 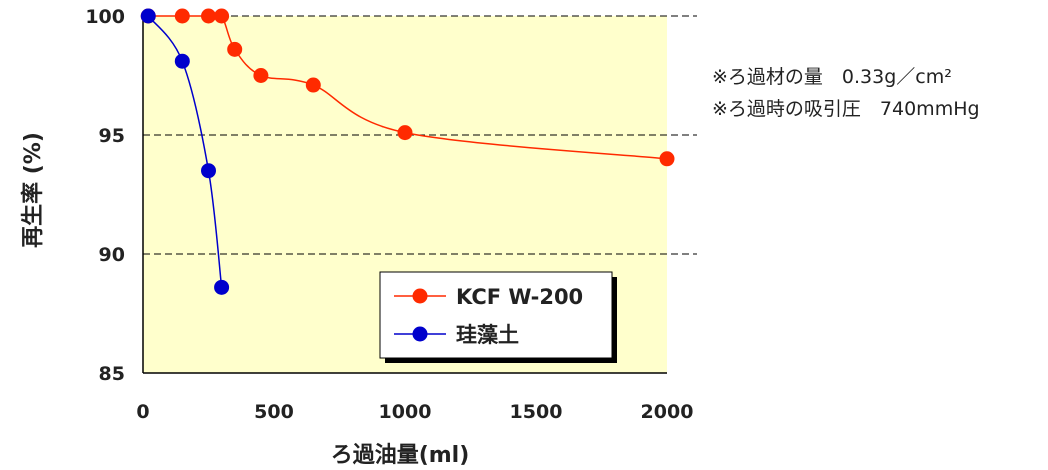 I want to click on series-diatomaceous-earth, so click(x=185, y=151).